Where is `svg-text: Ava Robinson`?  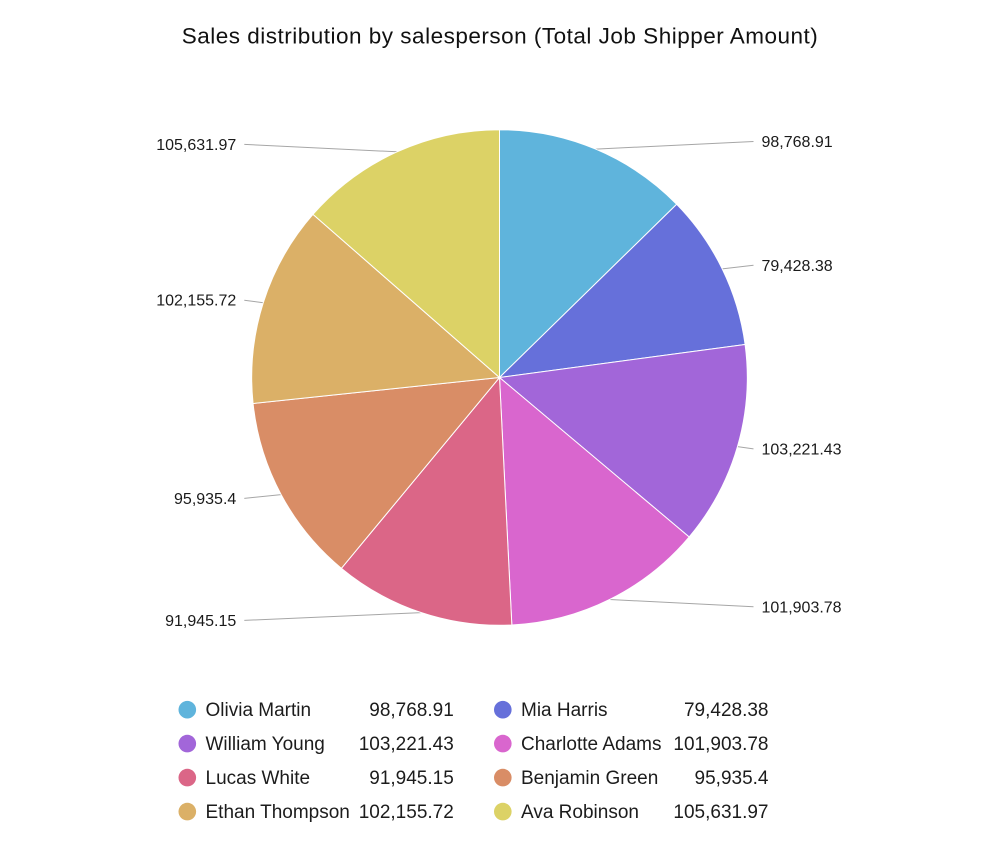 svg-text: Ava Robinson is located at coordinates (580, 812).